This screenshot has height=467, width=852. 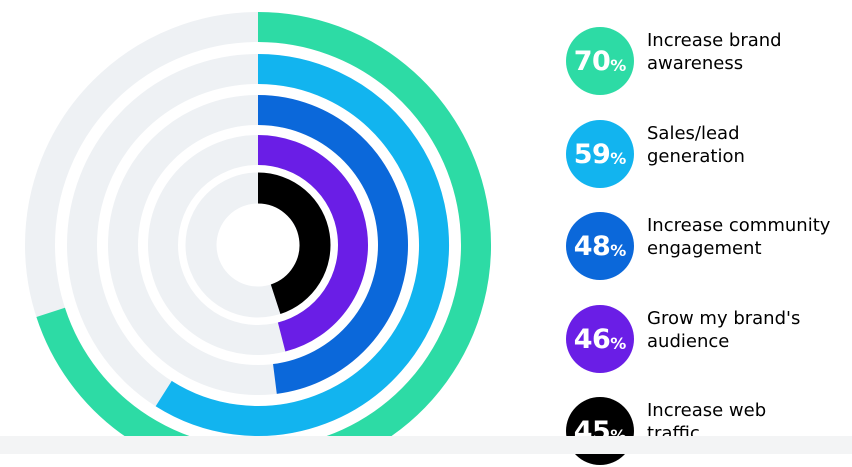 What do you see at coordinates (592, 339) in the screenshot?
I see `percent-value: 46` at bounding box center [592, 339].